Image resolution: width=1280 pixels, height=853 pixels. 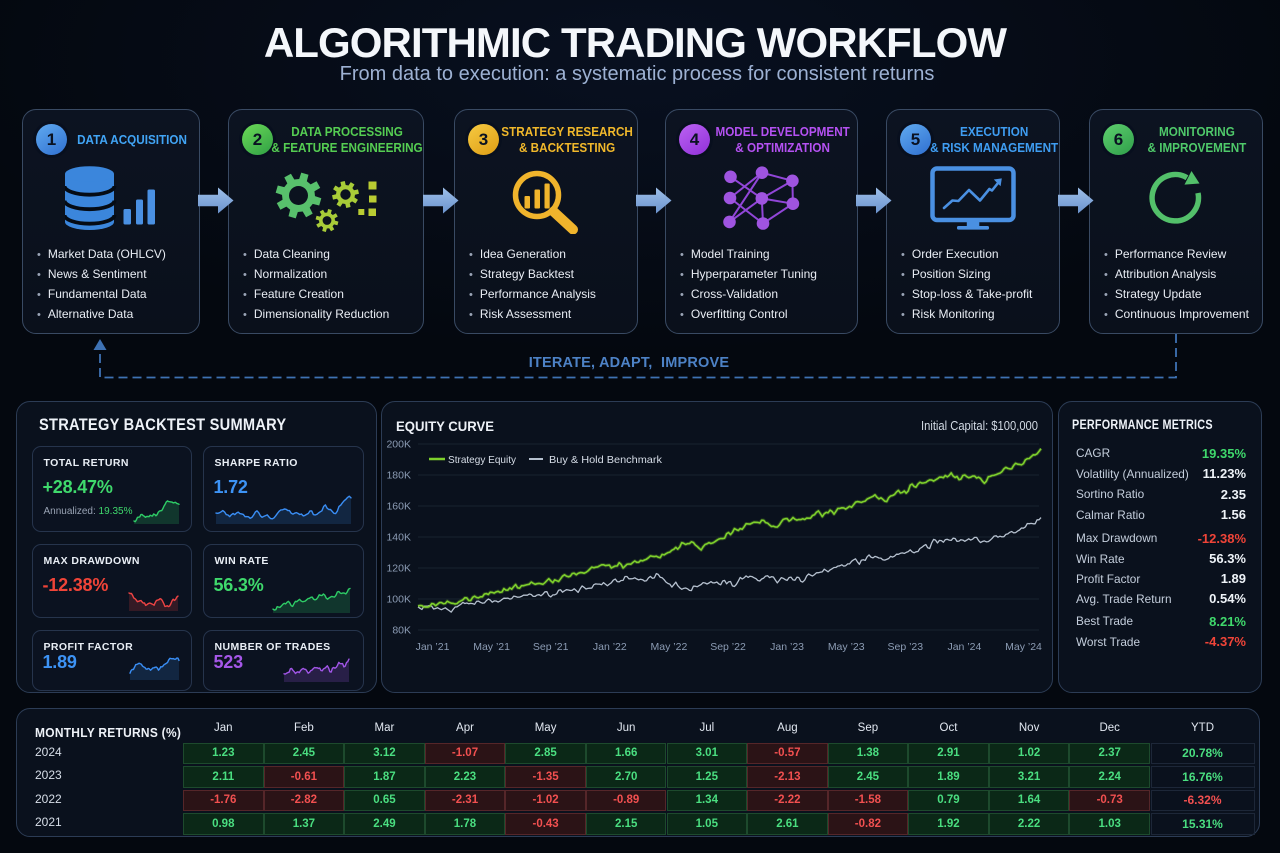 What do you see at coordinates (491, 647) in the screenshot?
I see `svg-text: May ’21` at bounding box center [491, 647].